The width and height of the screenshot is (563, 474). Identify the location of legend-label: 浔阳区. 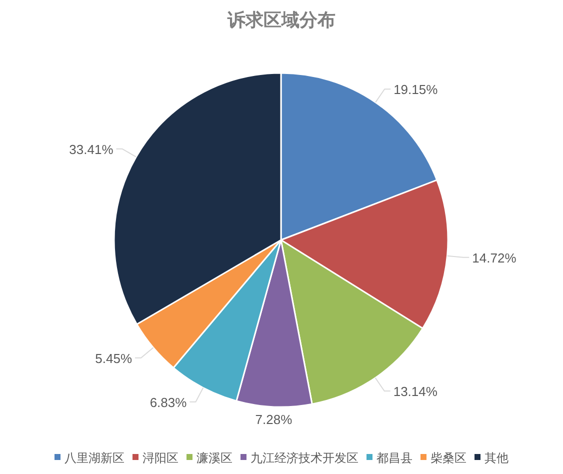
(160, 458).